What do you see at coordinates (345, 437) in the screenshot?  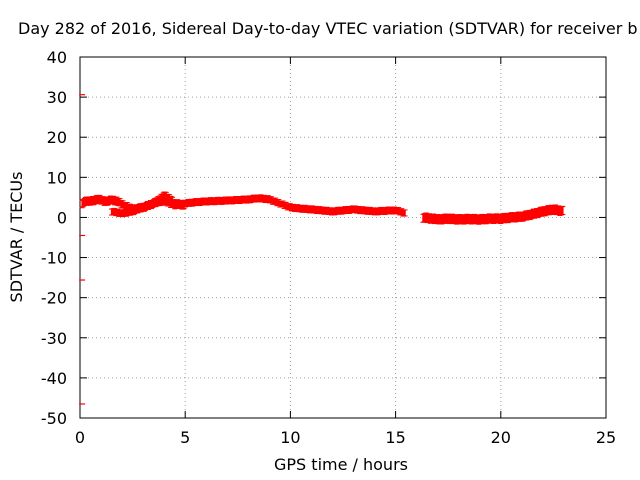 I see `x-tick-labels: 0 5 10 15 20 25` at bounding box center [345, 437].